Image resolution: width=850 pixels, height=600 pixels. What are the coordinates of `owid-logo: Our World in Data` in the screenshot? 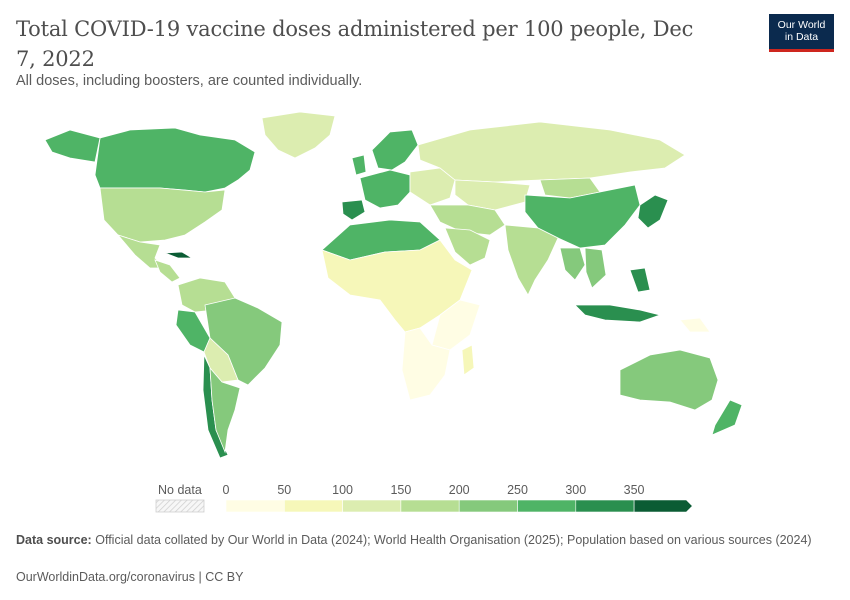 It's located at (801, 33).